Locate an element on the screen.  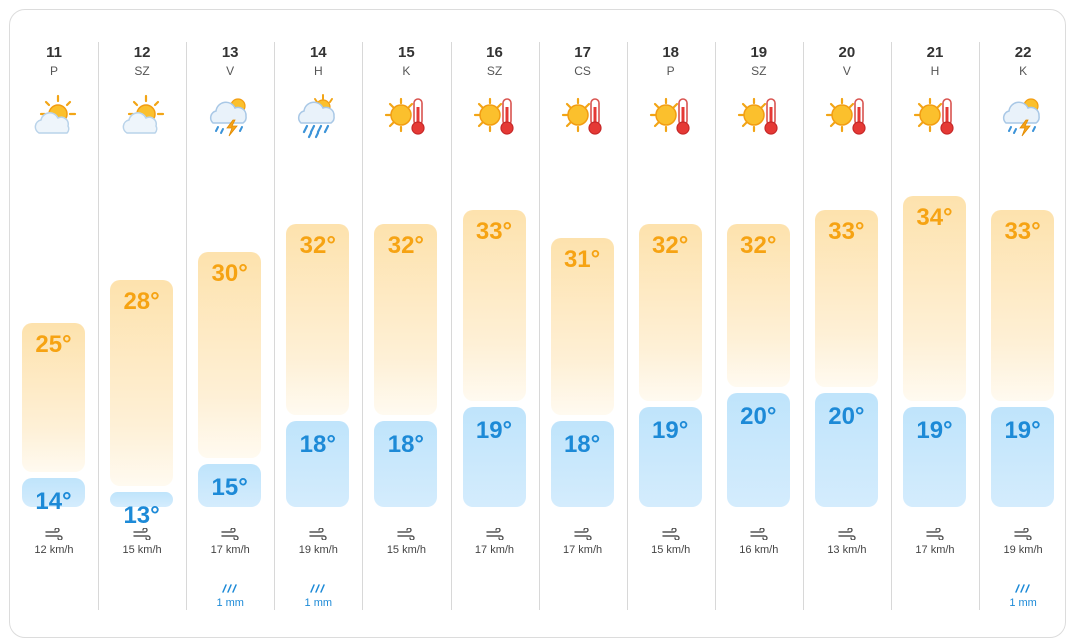
forecast-day: 19 SZ 32° 20° 16 km/h is located at coordinates (758, 324).